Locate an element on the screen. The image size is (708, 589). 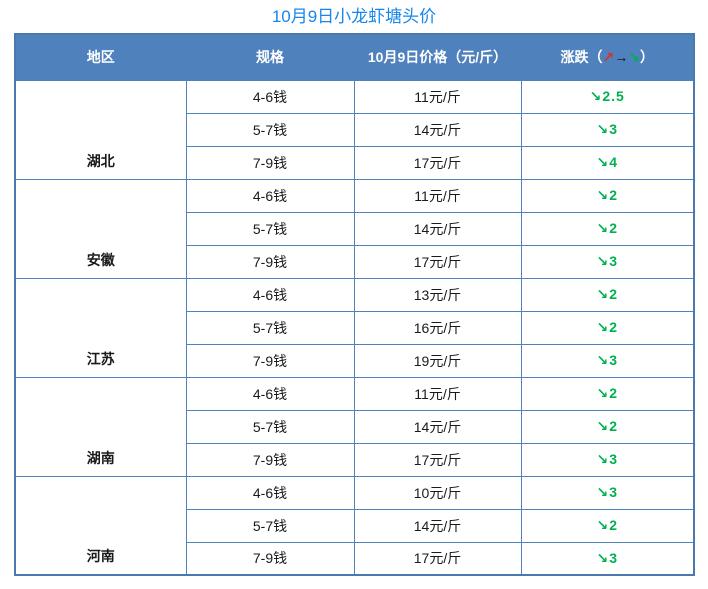
header-row: 地区 规格 10月9日价格（元/斤） 涨跌（↗→↘） is located at coordinates (354, 57).